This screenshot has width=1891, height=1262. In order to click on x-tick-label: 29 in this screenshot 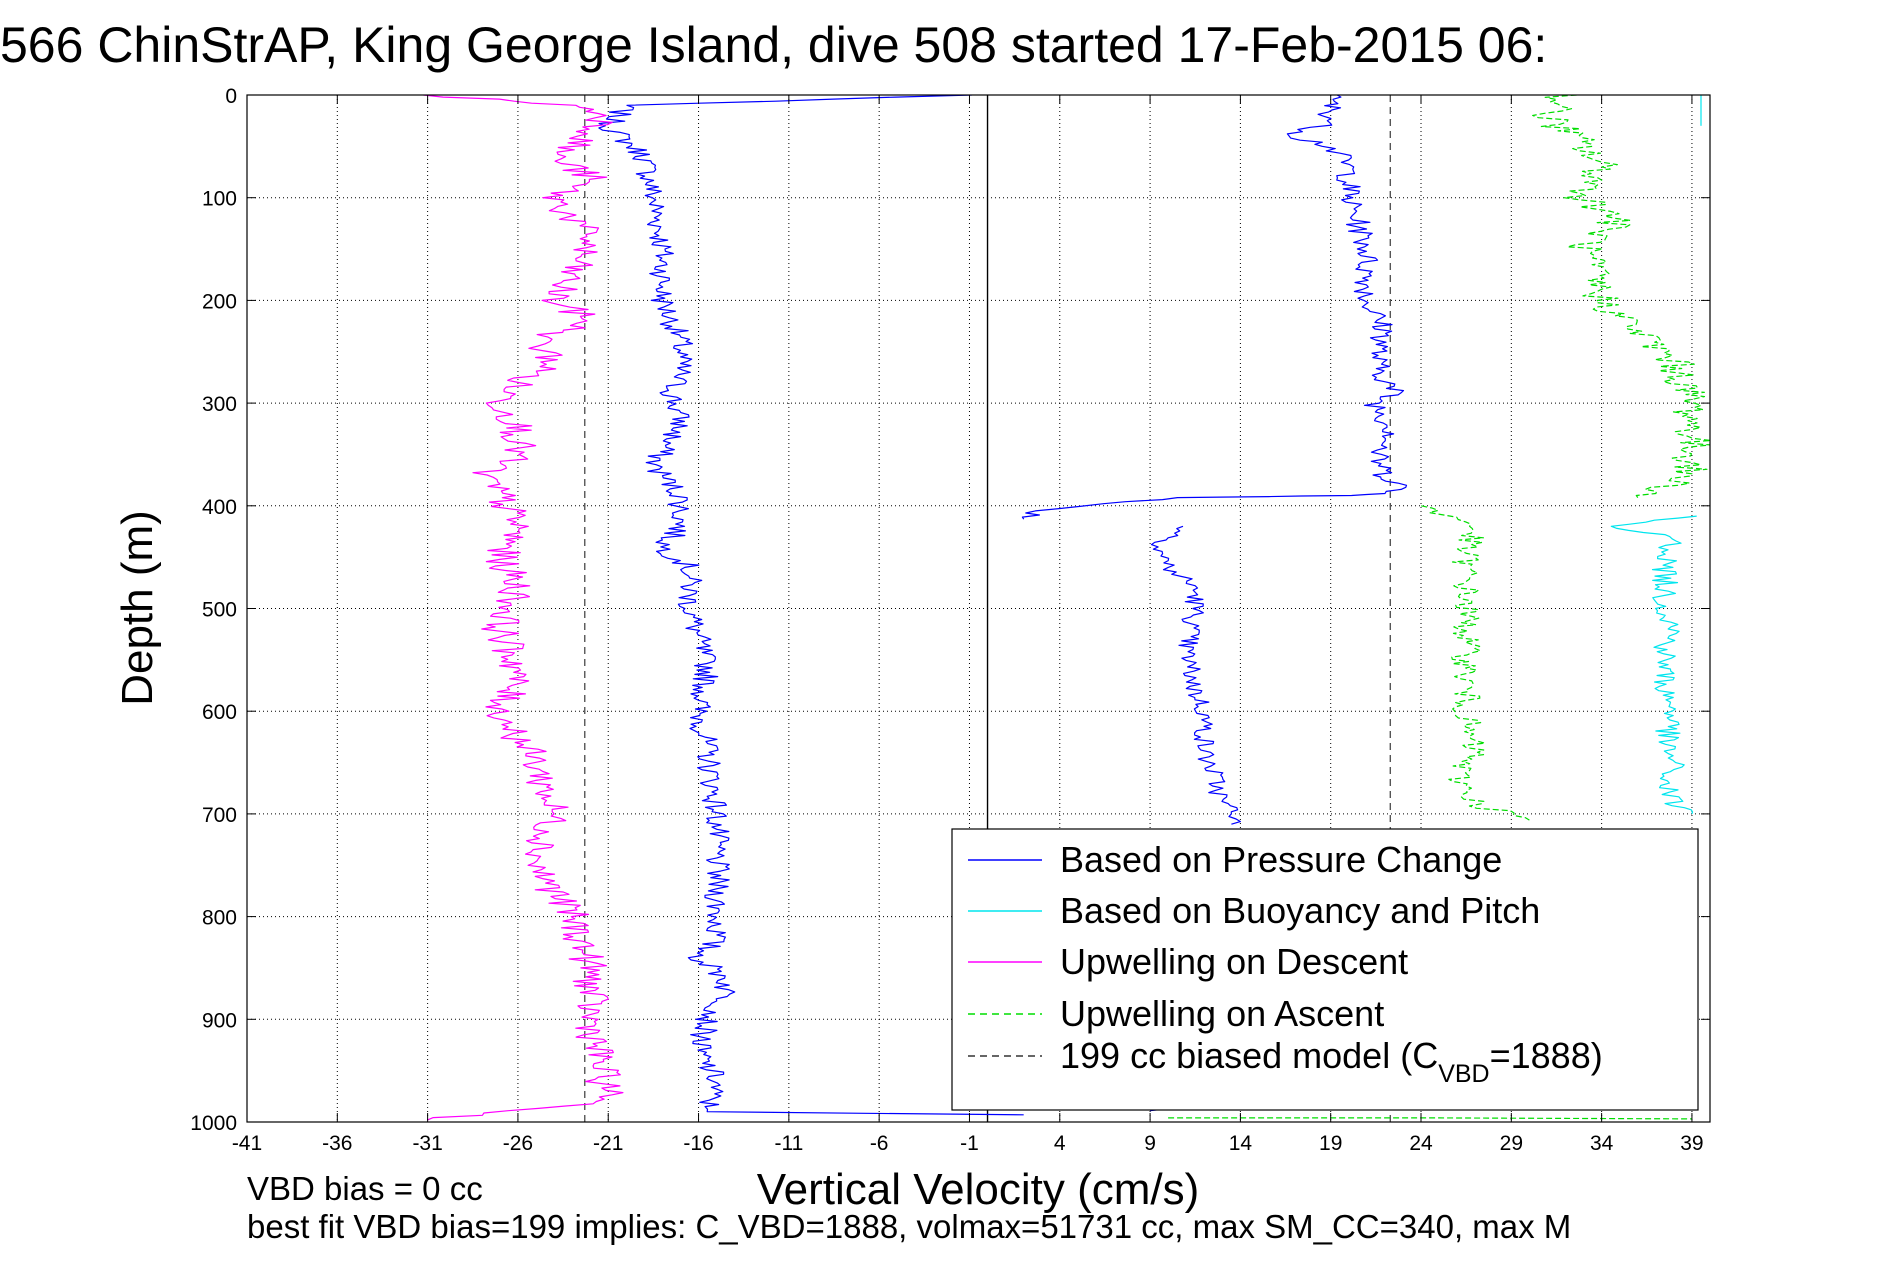, I will do `click(1511, 1143)`.